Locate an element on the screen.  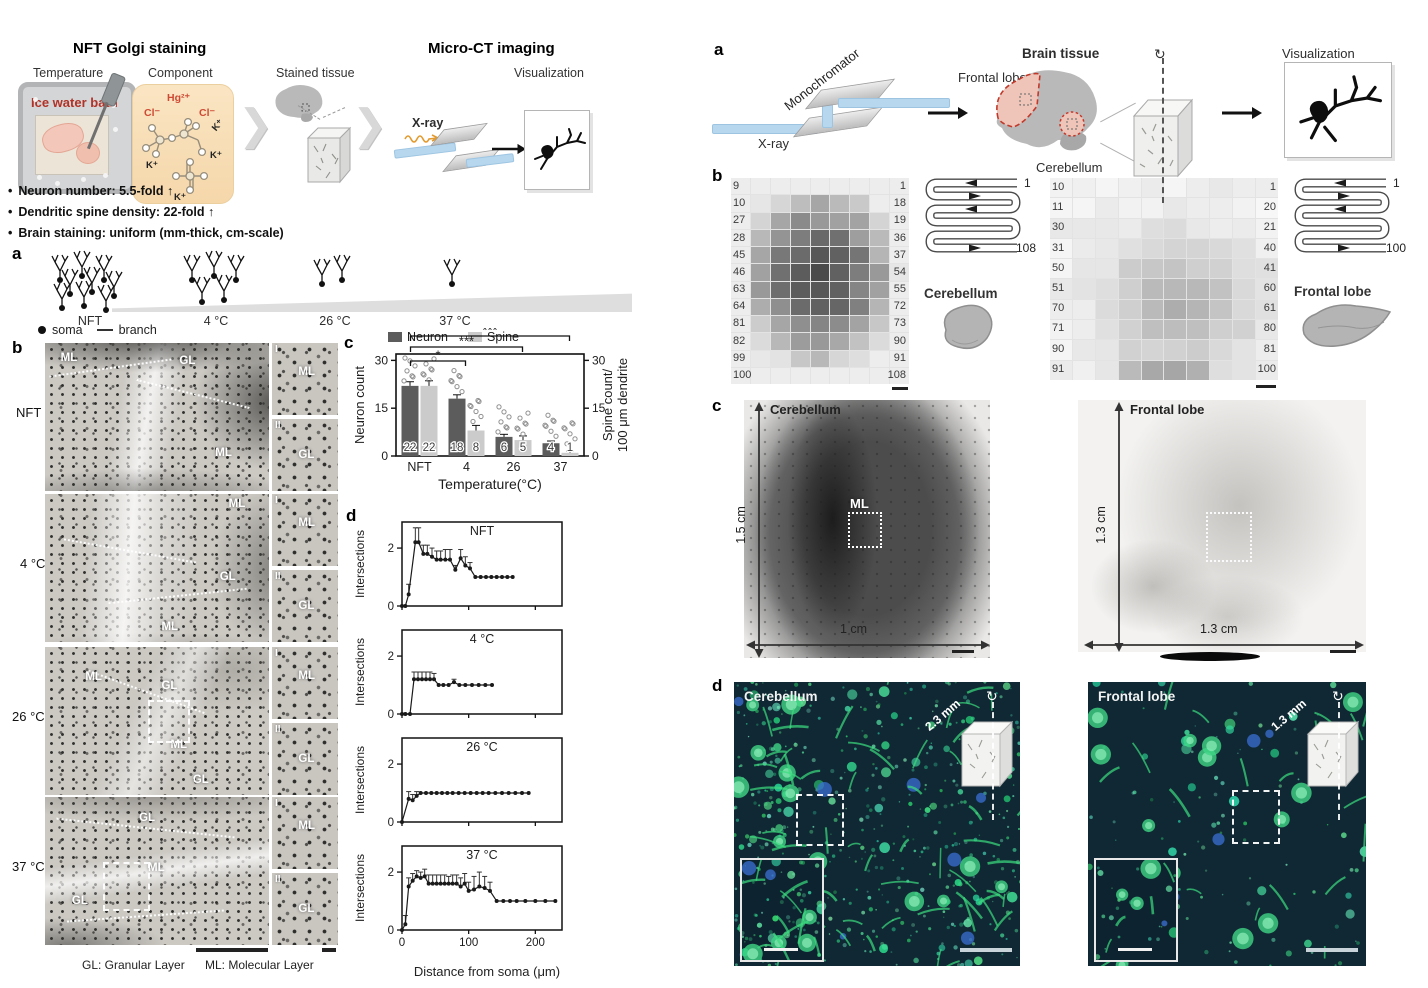
bullet-item: • Dendritic spine density: 22-fold ↑ is located at coordinates (111, 212).